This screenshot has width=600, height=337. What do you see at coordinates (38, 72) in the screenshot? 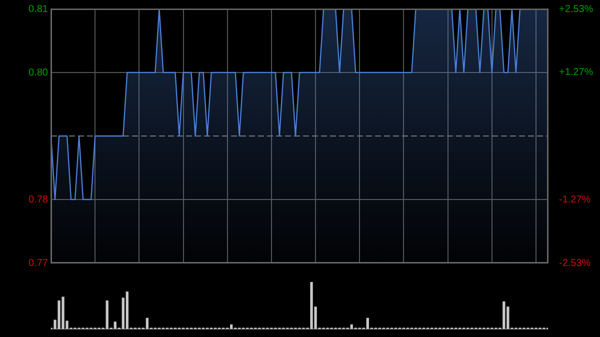
I see `y-tick-label: 0.80` at bounding box center [38, 72].